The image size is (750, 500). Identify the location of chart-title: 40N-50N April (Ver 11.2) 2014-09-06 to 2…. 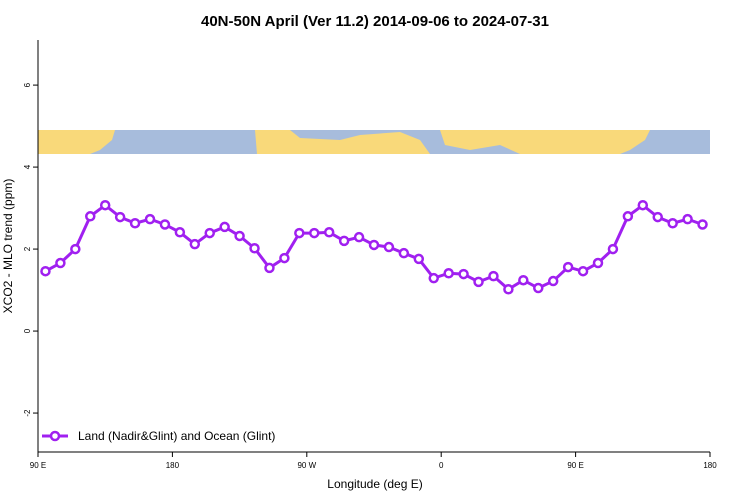
(375, 21).